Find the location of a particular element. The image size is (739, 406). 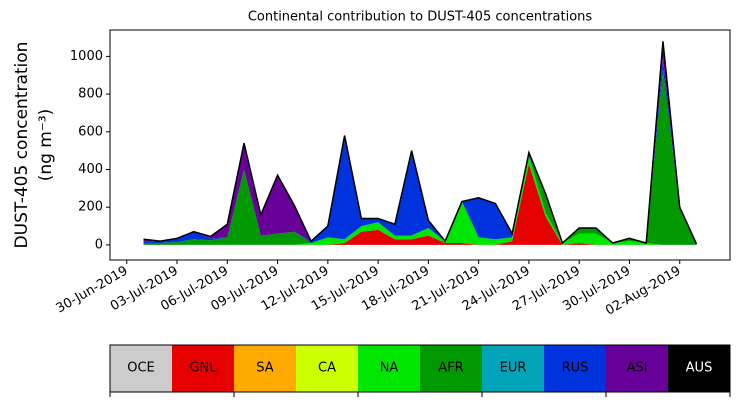

legend-label: OCE is located at coordinates (141, 368).